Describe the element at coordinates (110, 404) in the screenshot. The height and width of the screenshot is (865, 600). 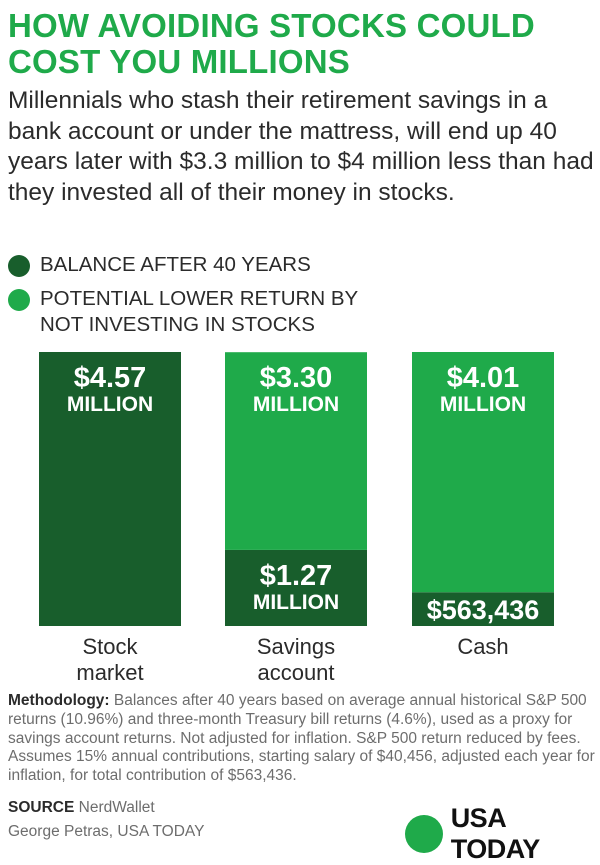
I see `data-label-unit-stock-market-series-1: MILLION` at that location.